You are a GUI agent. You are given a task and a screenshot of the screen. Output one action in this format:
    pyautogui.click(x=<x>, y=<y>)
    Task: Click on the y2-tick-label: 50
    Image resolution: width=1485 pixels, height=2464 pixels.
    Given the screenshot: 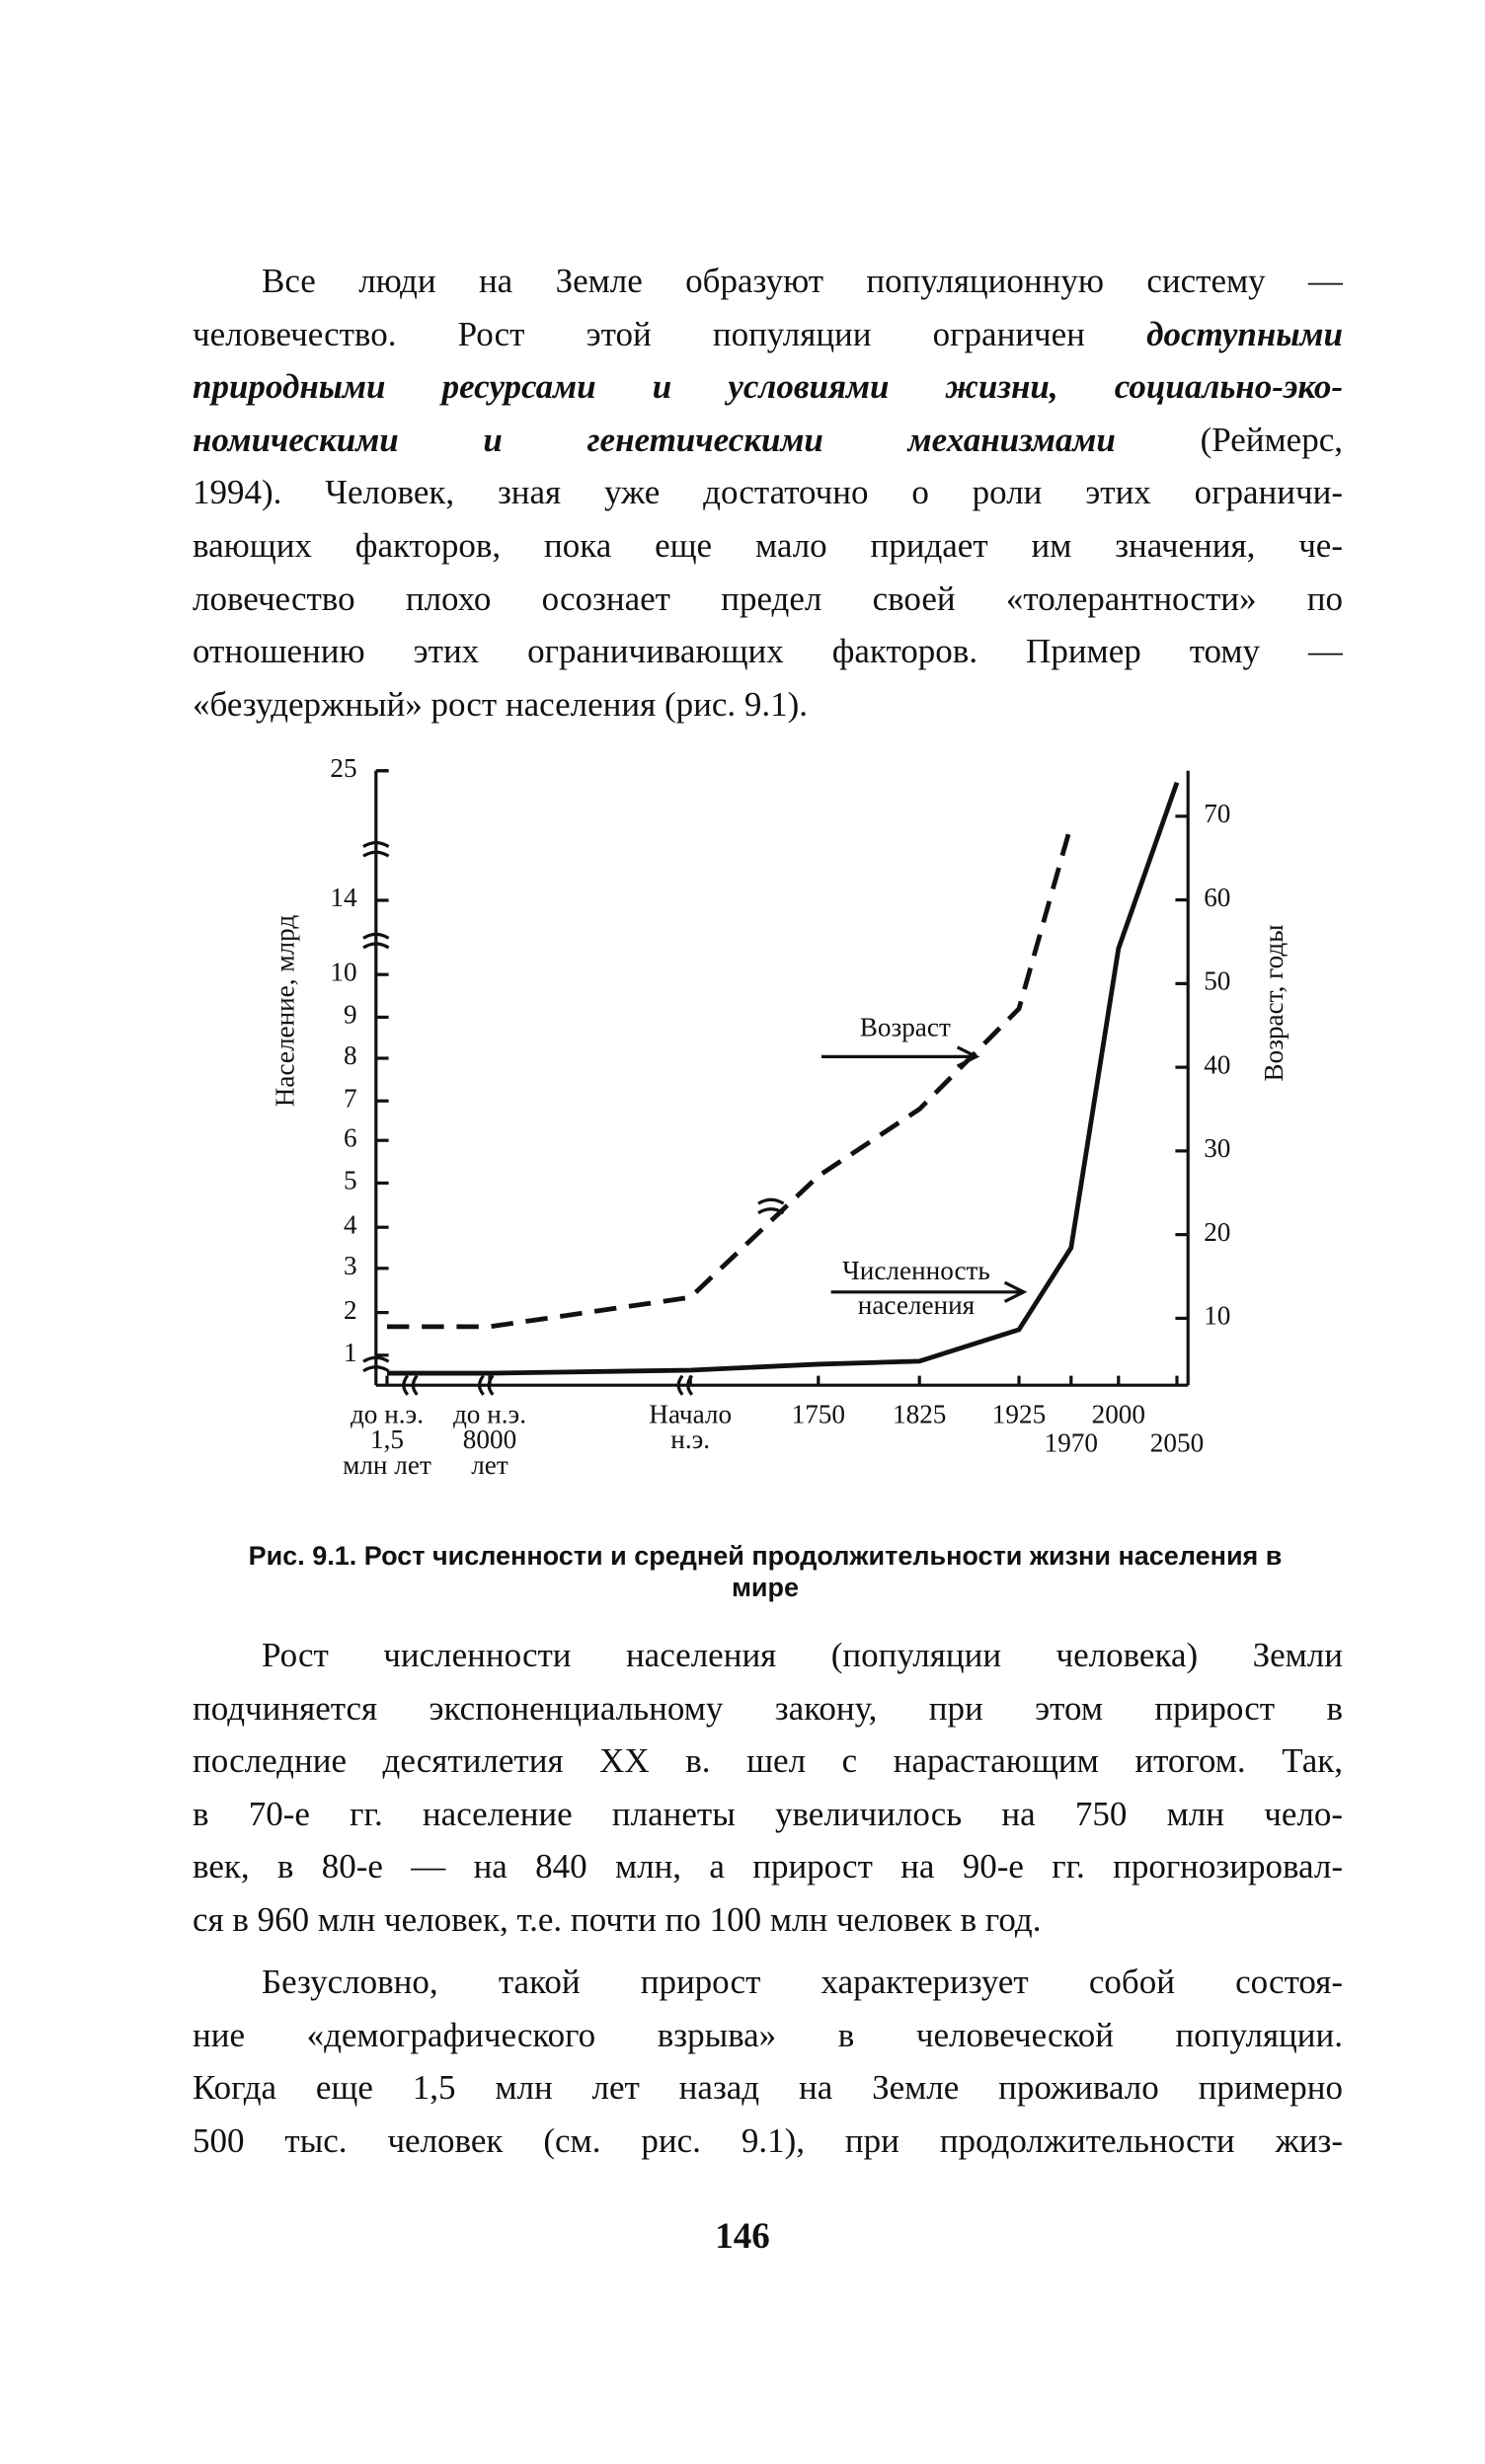 What is the action you would take?
    pyautogui.click(x=1217, y=981)
    